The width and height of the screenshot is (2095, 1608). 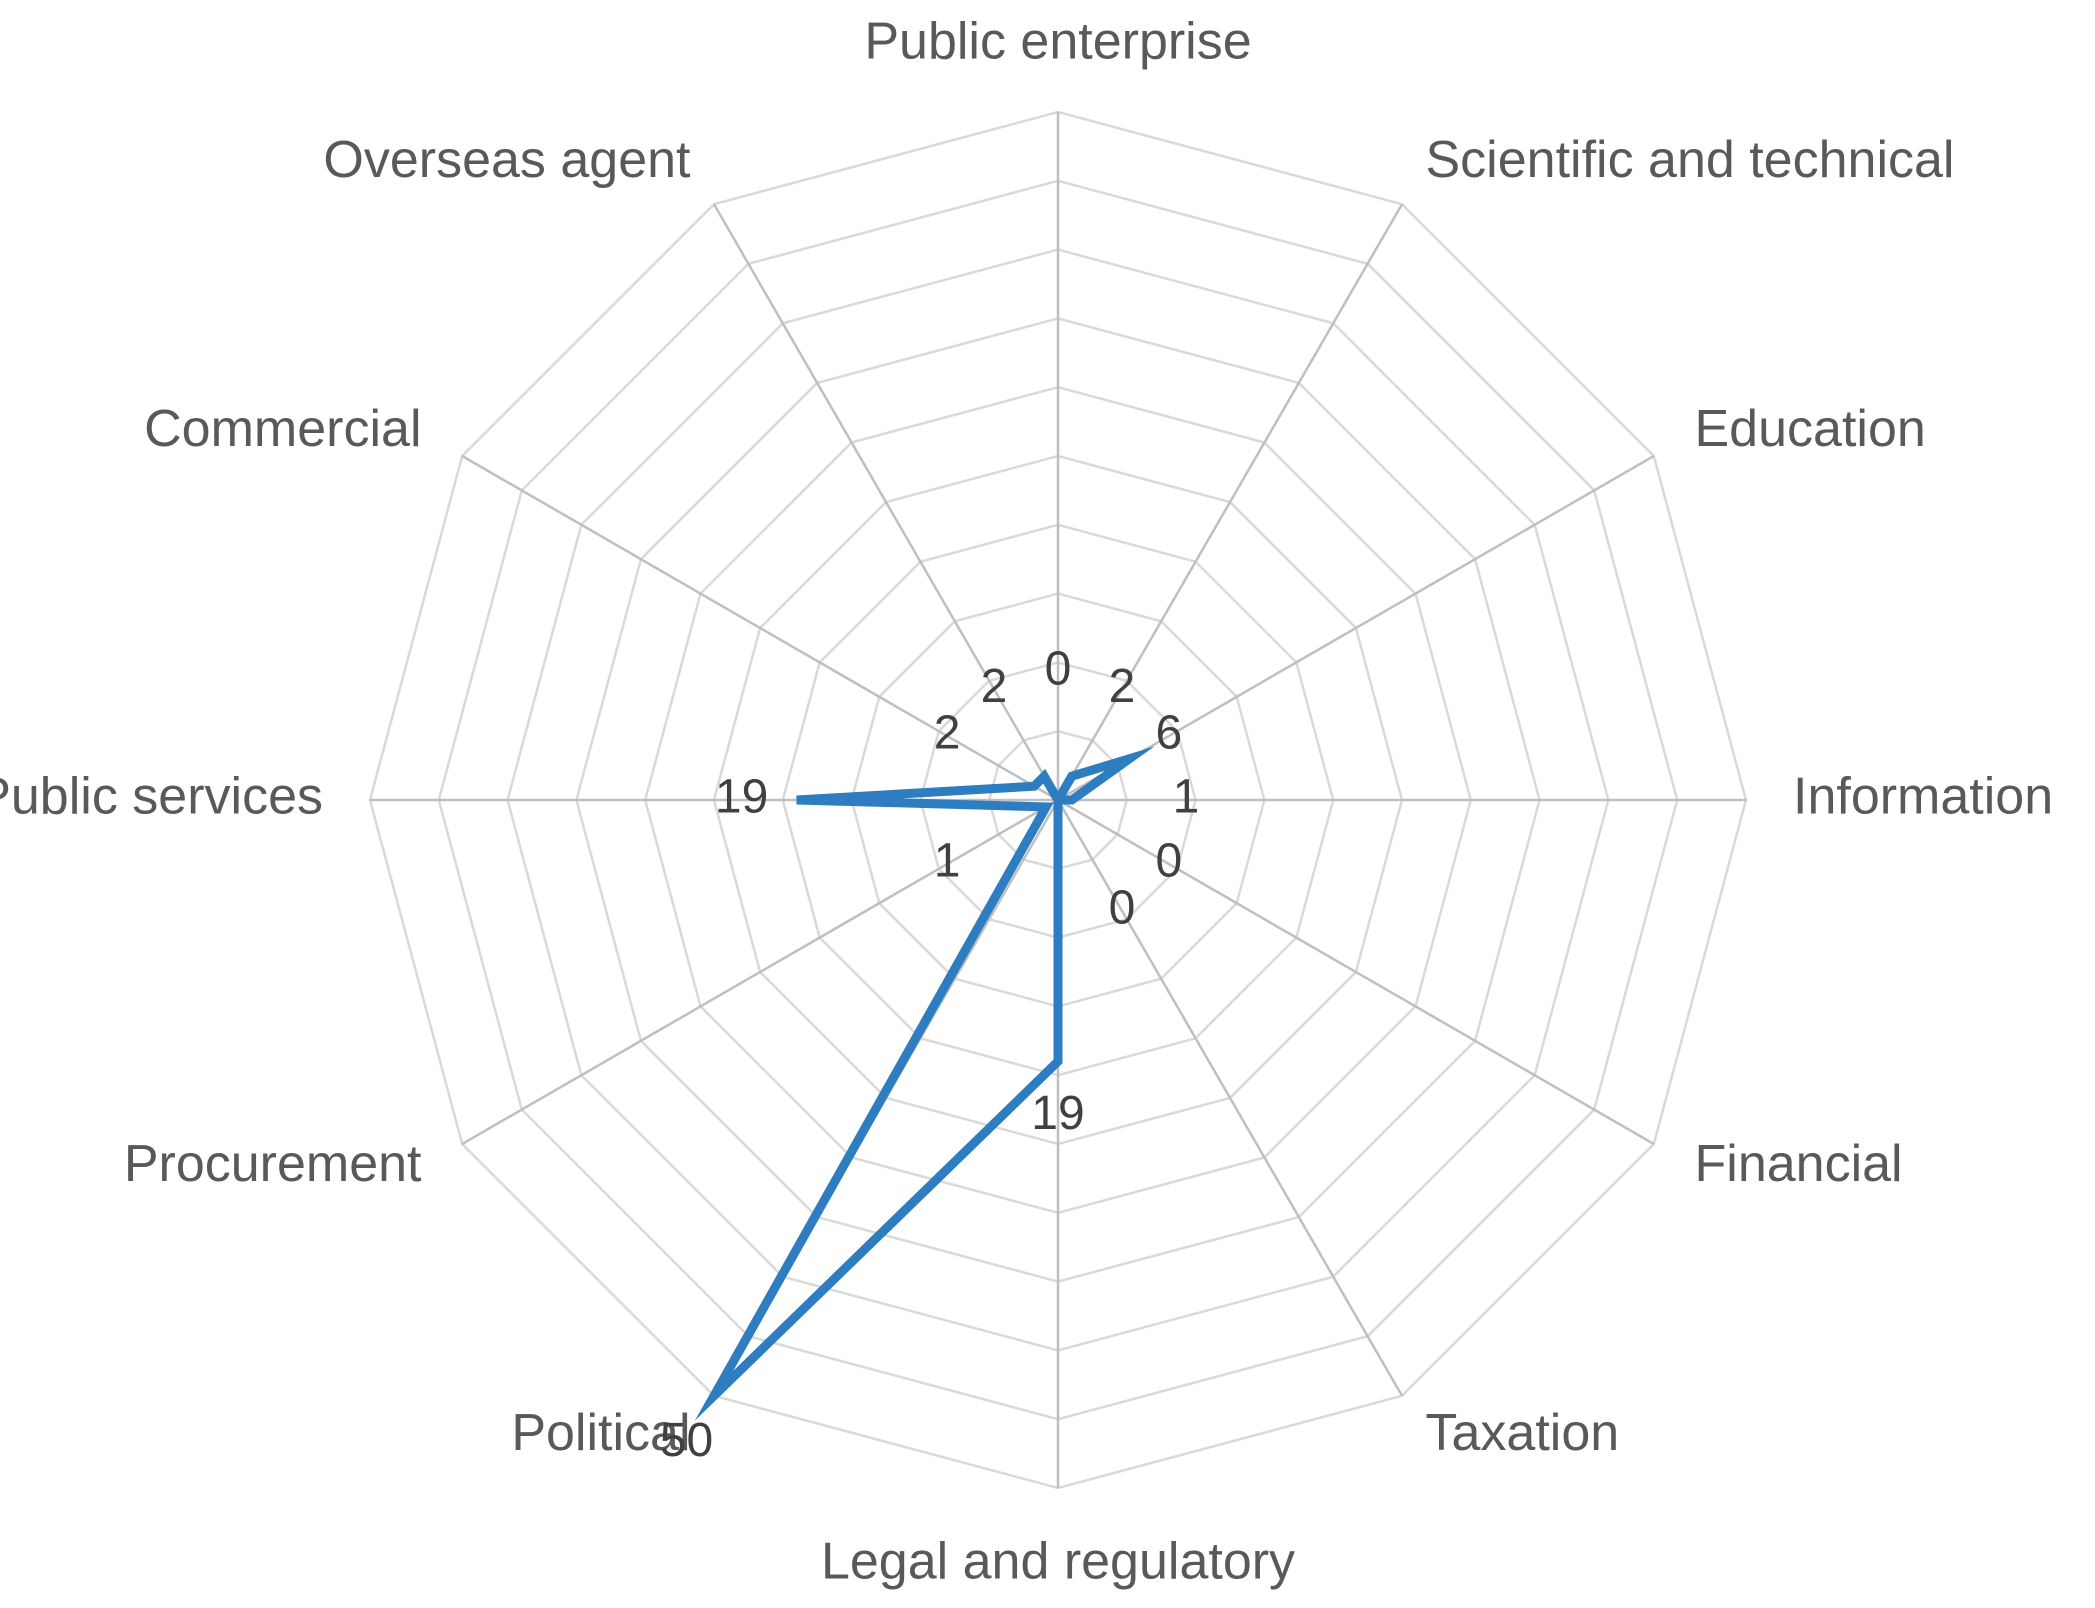 What do you see at coordinates (1810, 429) in the screenshot?
I see `category-label-education: Education` at bounding box center [1810, 429].